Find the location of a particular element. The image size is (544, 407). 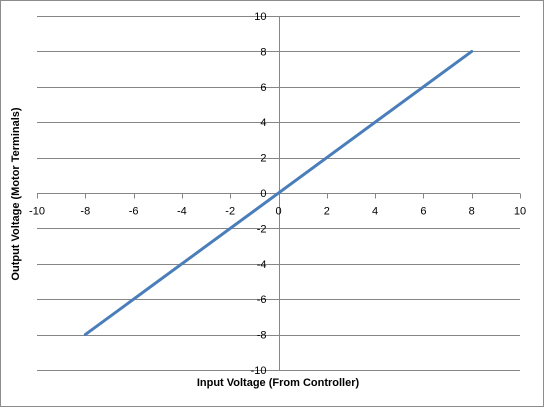

y-axis-title: Output Voltage (Motor Terminals) is located at coordinates (16, 193).